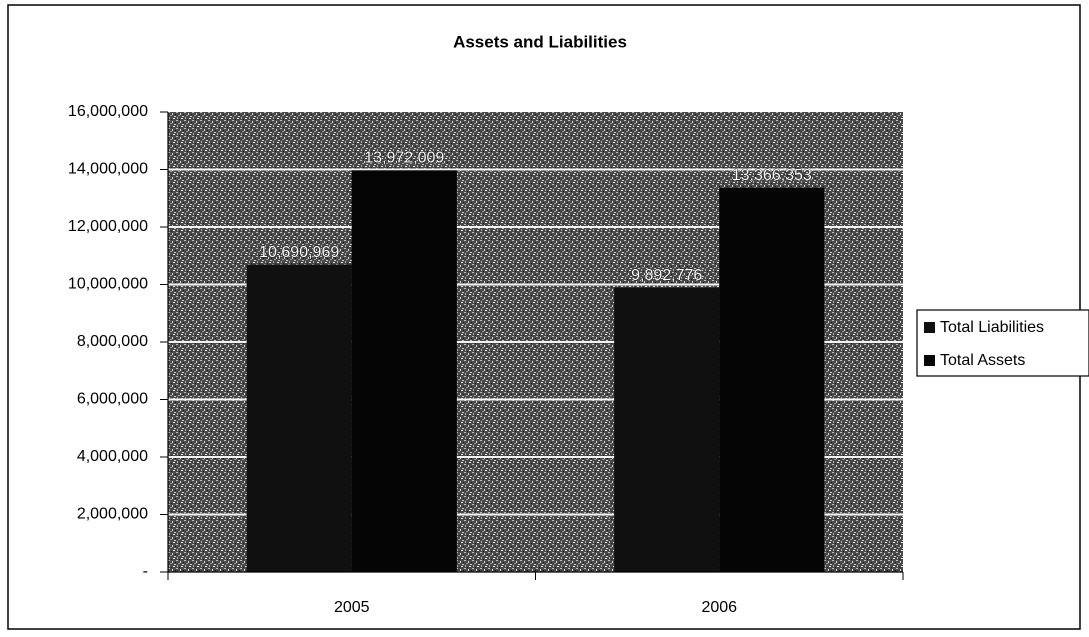 This screenshot has width=1089, height=637. What do you see at coordinates (108, 169) in the screenshot?
I see `y-tick-label: 14,000,000` at bounding box center [108, 169].